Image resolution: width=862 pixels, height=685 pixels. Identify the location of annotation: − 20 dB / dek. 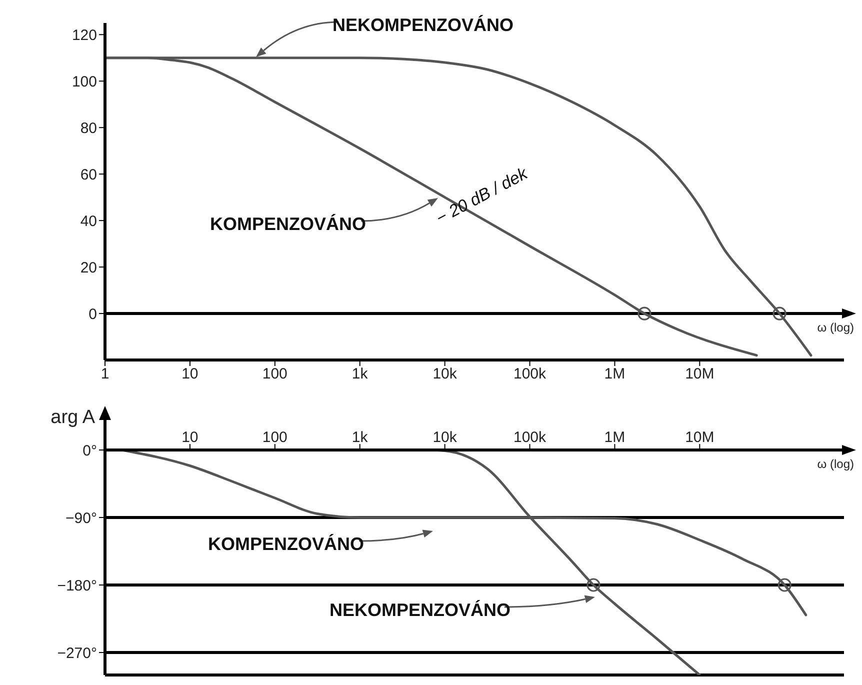
(482, 196).